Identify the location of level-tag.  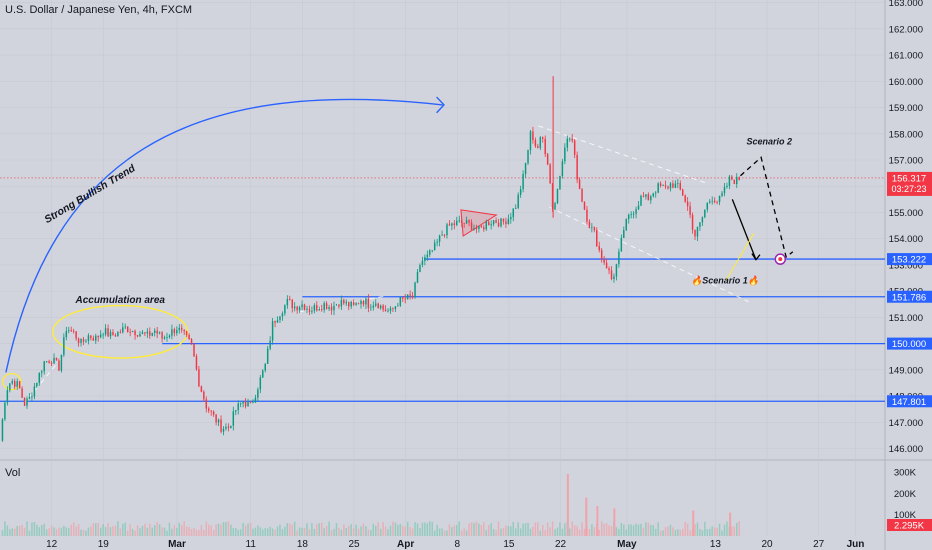
(909, 343).